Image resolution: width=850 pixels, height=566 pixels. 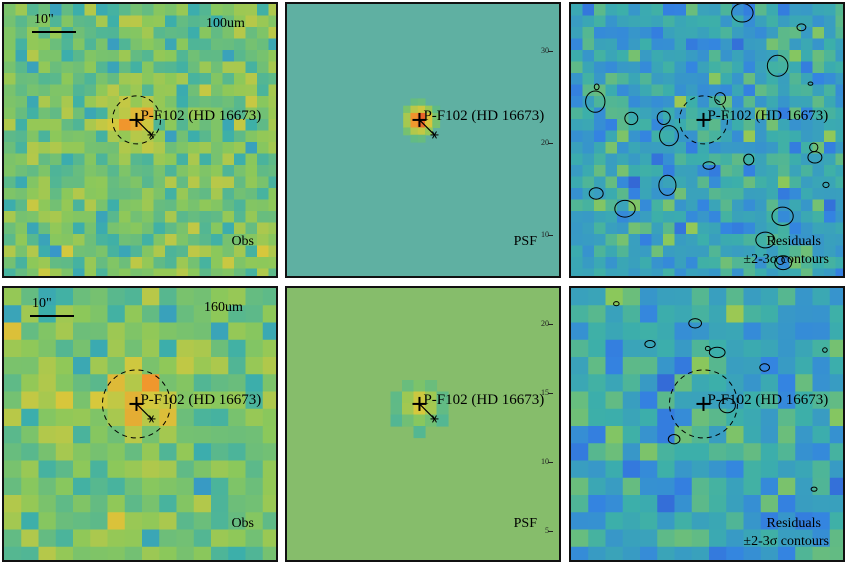 I want to click on band-label: 100um, so click(x=225, y=23).